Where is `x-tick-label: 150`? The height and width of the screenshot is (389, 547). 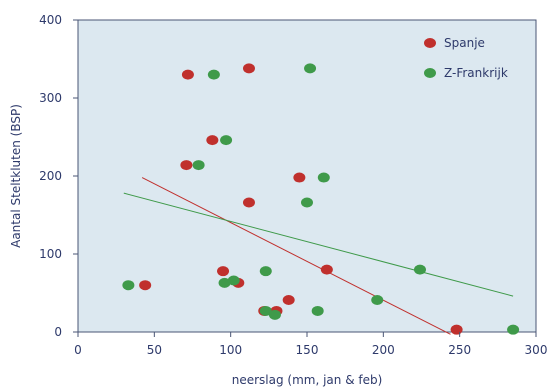
x-tick-label: 150 is located at coordinates (307, 350).